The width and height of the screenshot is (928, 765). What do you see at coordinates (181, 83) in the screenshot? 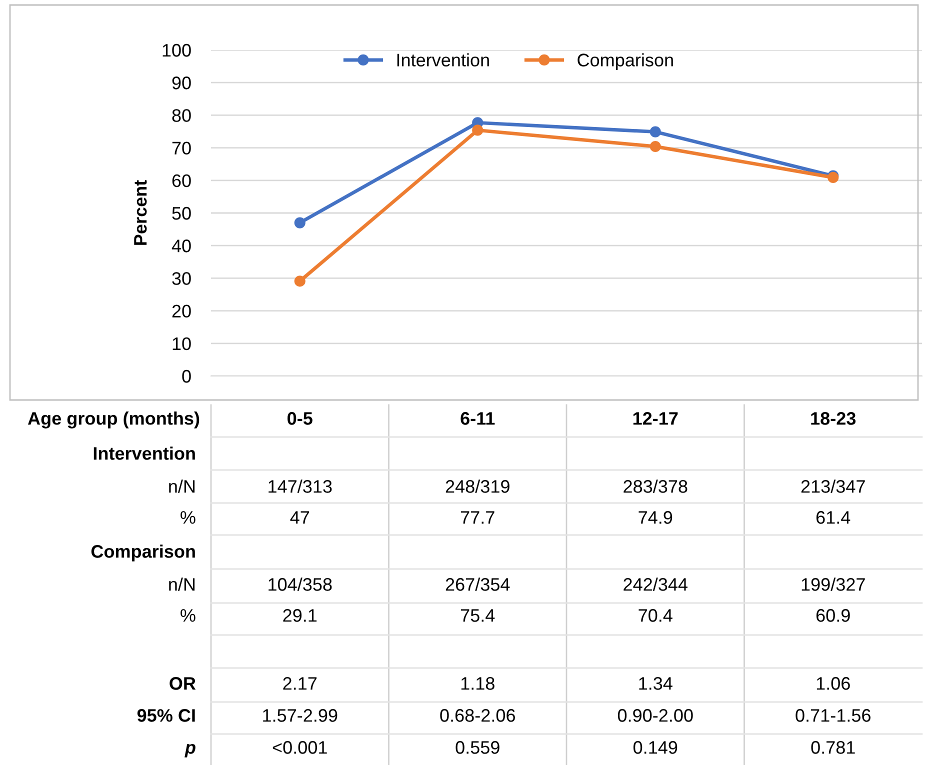
I see `y-tick-label: 90` at bounding box center [181, 83].